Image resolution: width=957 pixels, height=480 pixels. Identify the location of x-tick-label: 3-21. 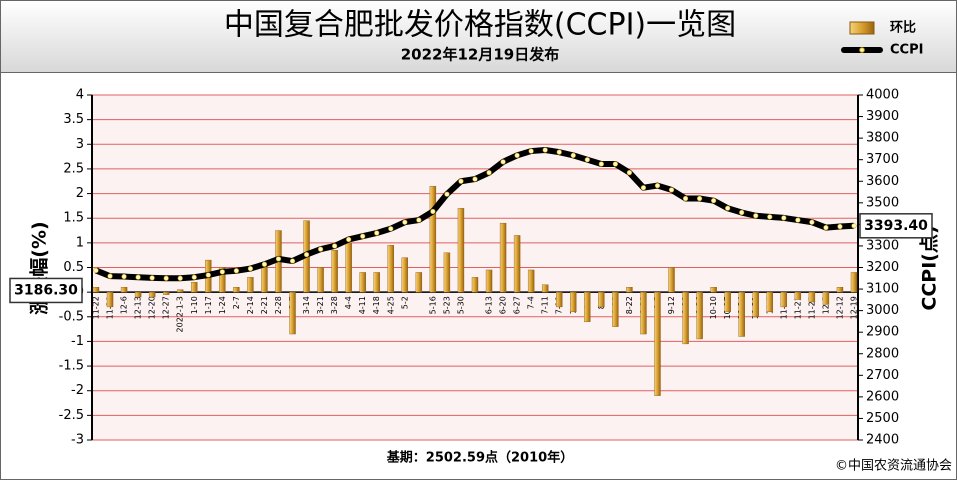
(320, 305).